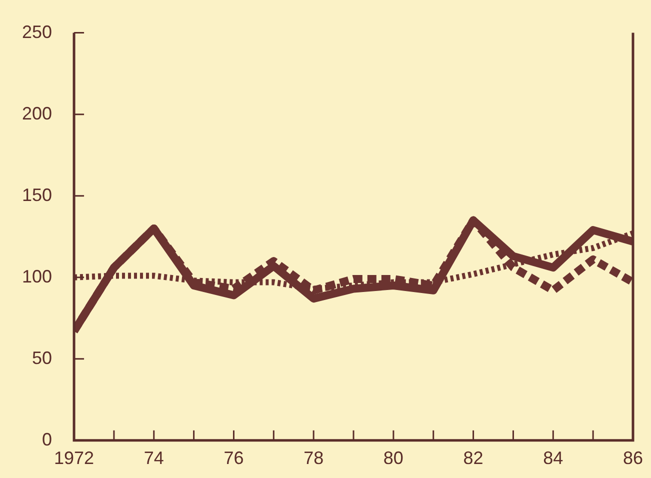  Describe the element at coordinates (47, 439) in the screenshot. I see `y-tick-label: 0` at that location.